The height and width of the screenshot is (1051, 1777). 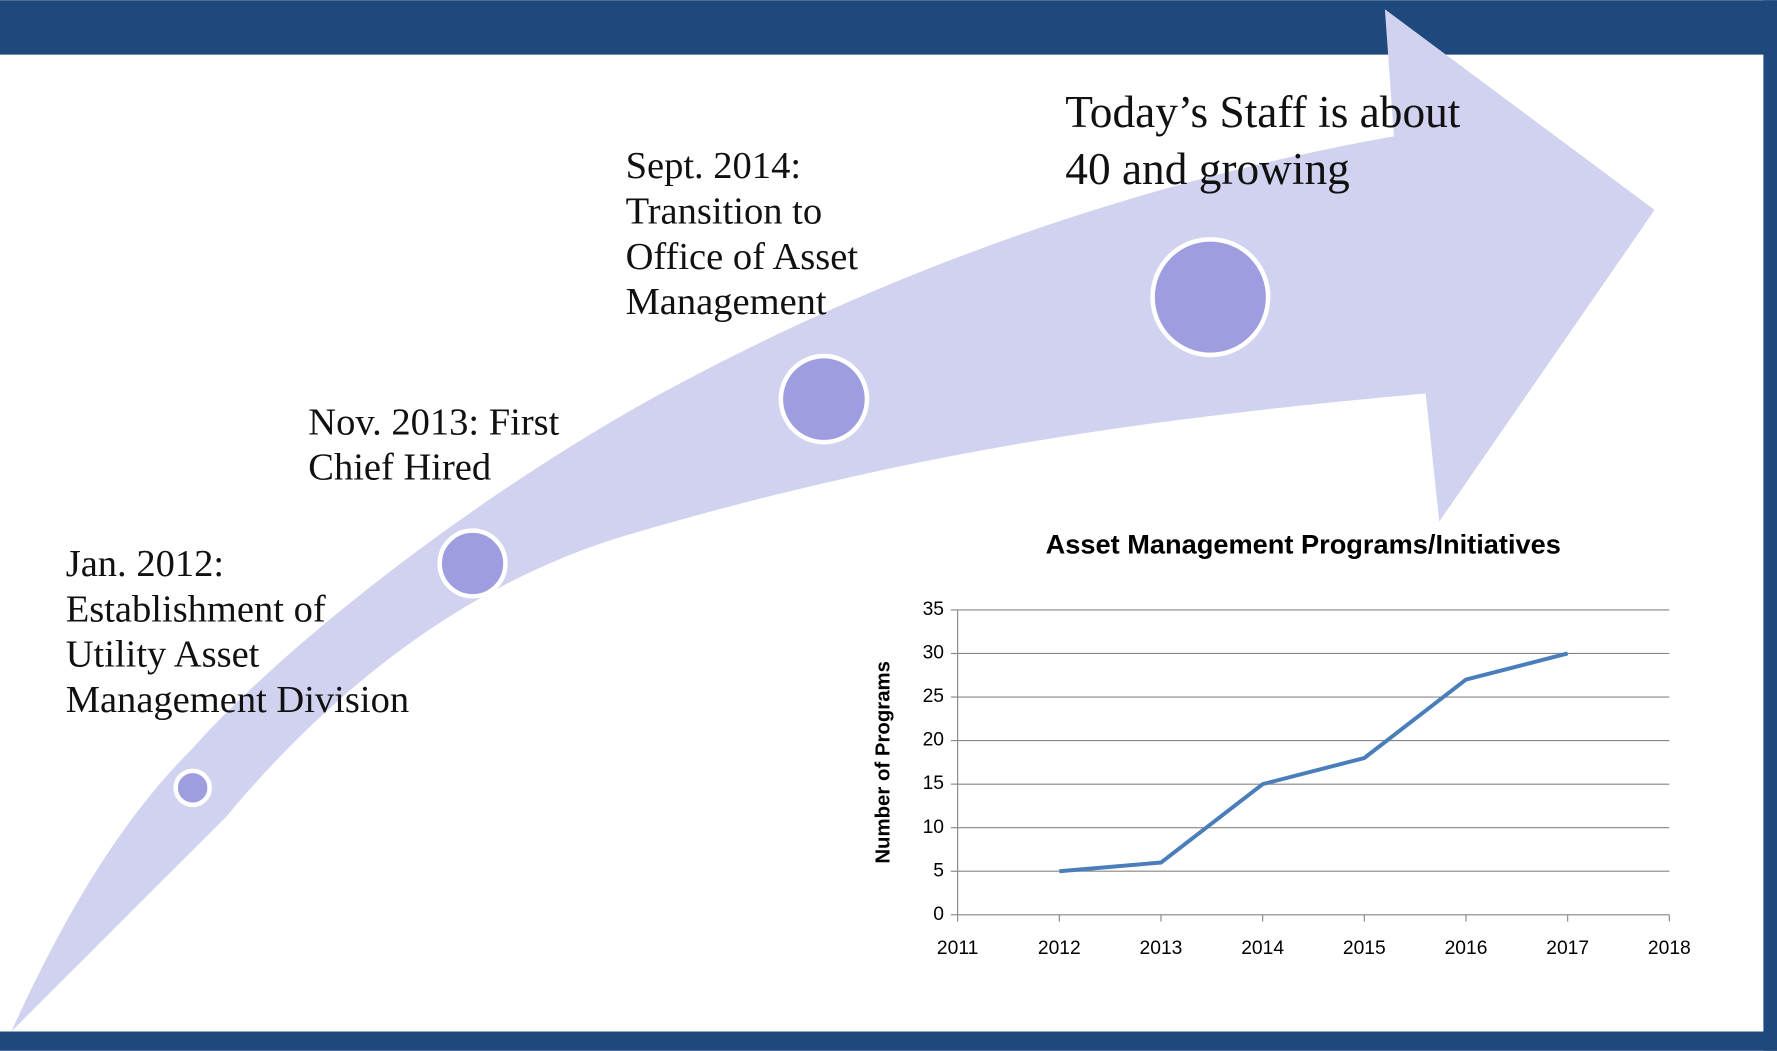 I want to click on y-tick-label: 0, so click(x=938, y=914).